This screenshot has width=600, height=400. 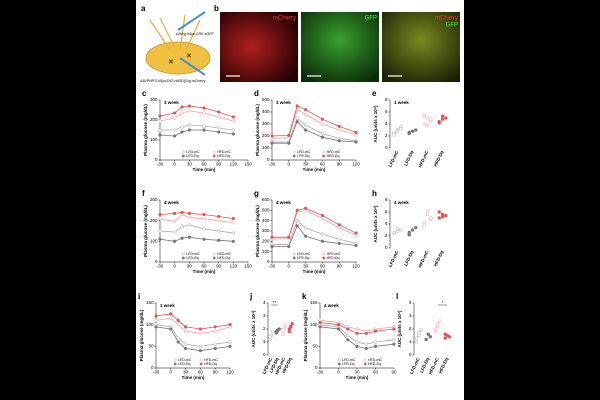 I want to click on x-tick-label: 120, so click(x=230, y=372).